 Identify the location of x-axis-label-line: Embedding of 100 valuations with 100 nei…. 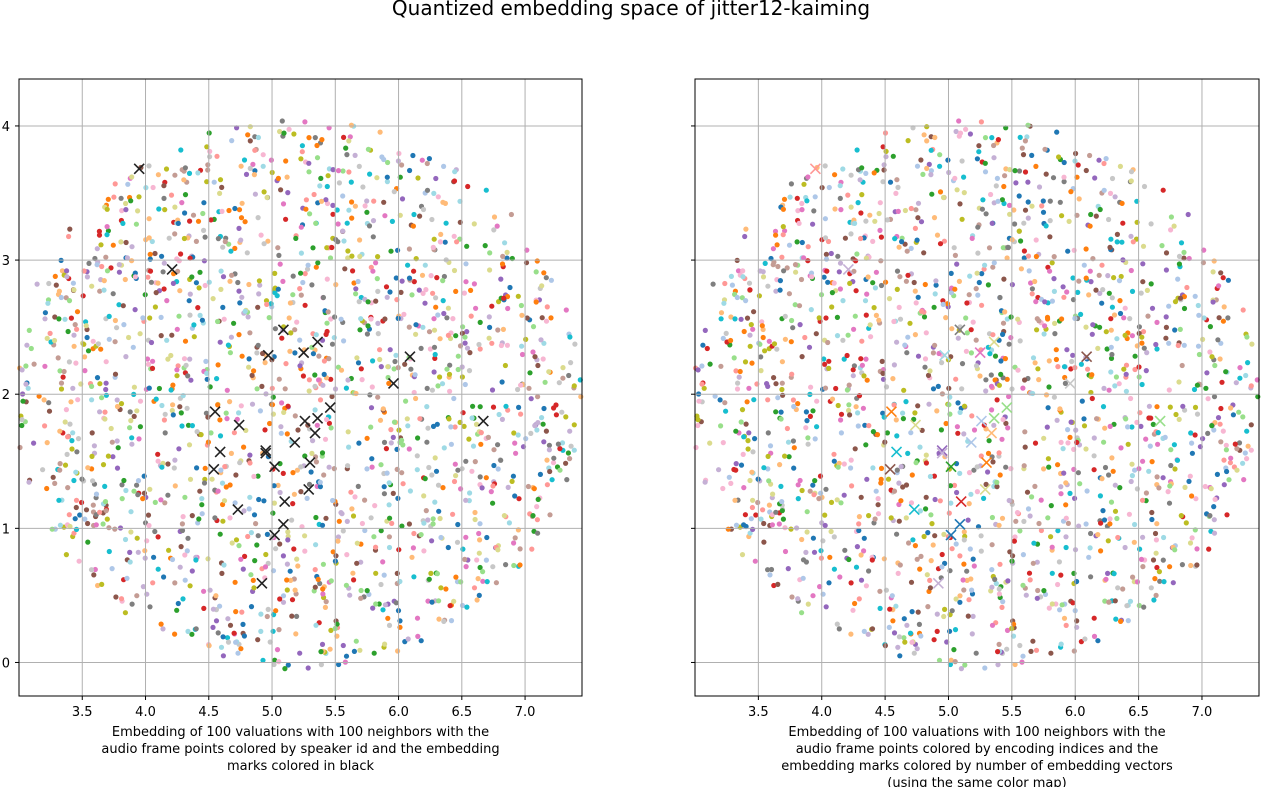
(976, 732).